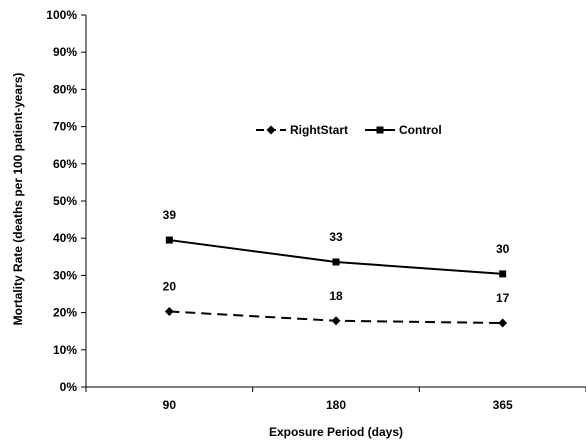 This screenshot has width=586, height=442. What do you see at coordinates (319, 130) in the screenshot?
I see `rightstart-legend-label: RightStart` at bounding box center [319, 130].